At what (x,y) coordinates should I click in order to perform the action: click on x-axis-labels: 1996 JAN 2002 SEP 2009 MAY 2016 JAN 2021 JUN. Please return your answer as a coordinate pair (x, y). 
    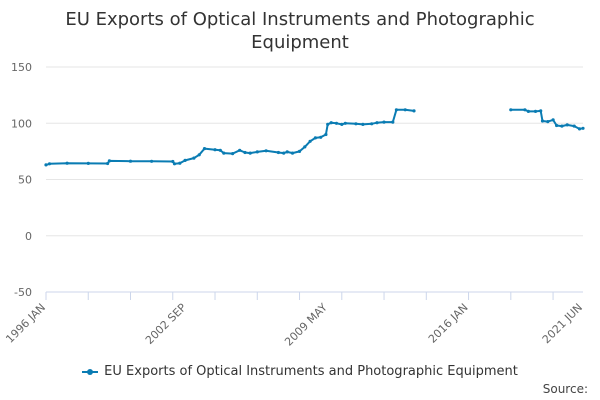
    Looking at the image, I should click on (294, 325).